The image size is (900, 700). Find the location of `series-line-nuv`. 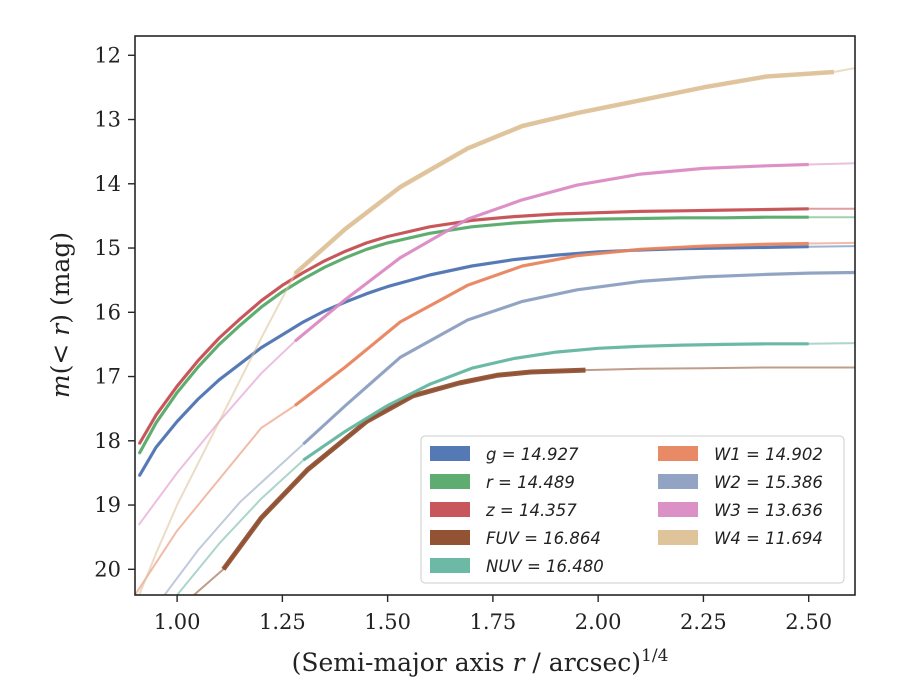

series-line-nuv is located at coordinates (555, 402).